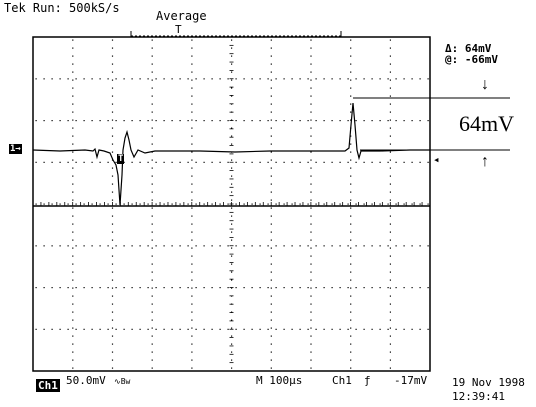 This screenshot has width=536, height=407. What do you see at coordinates (62, 8) in the screenshot?
I see `acquisition-status: Tek Run: 500kS/s` at bounding box center [62, 8].